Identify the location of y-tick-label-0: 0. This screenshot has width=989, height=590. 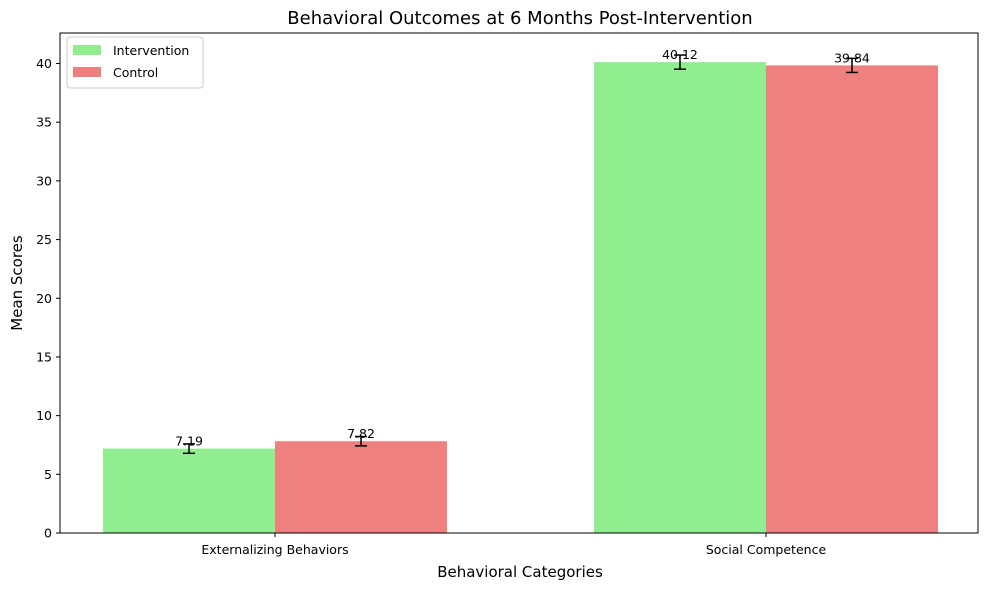
(48, 533).